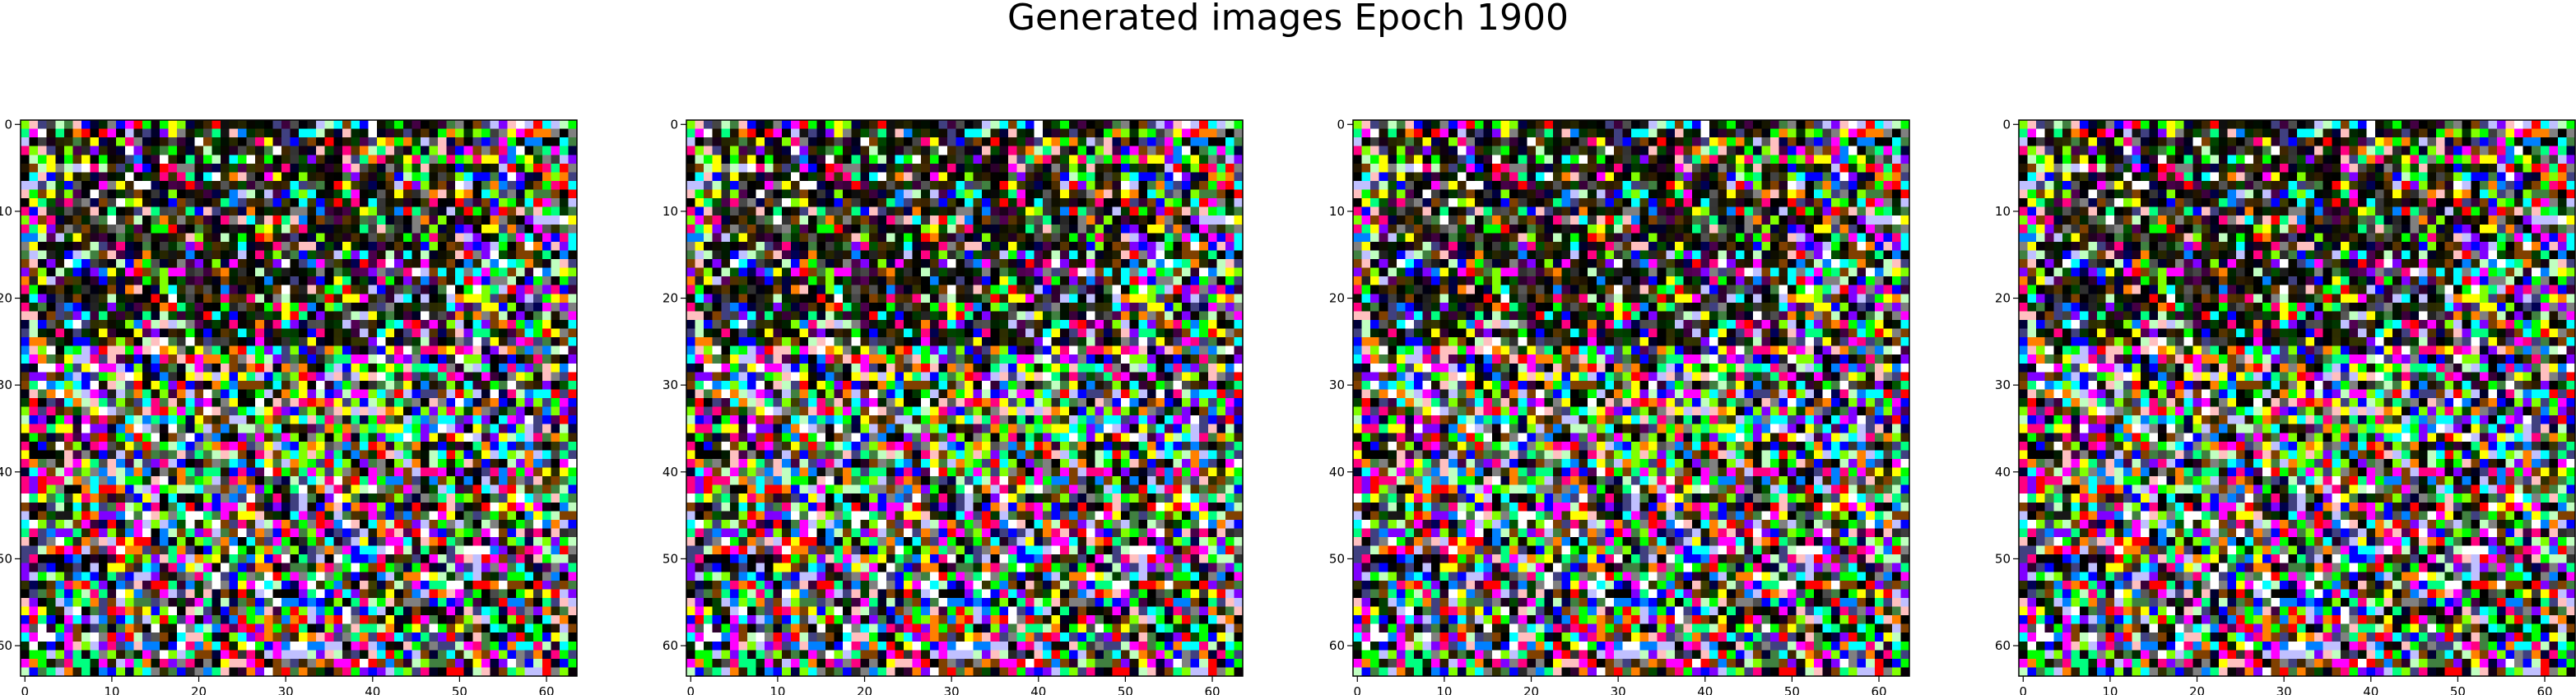 This screenshot has height=695, width=2576. I want to click on figure-title: Generated images Epoch 1900, so click(1288, 19).